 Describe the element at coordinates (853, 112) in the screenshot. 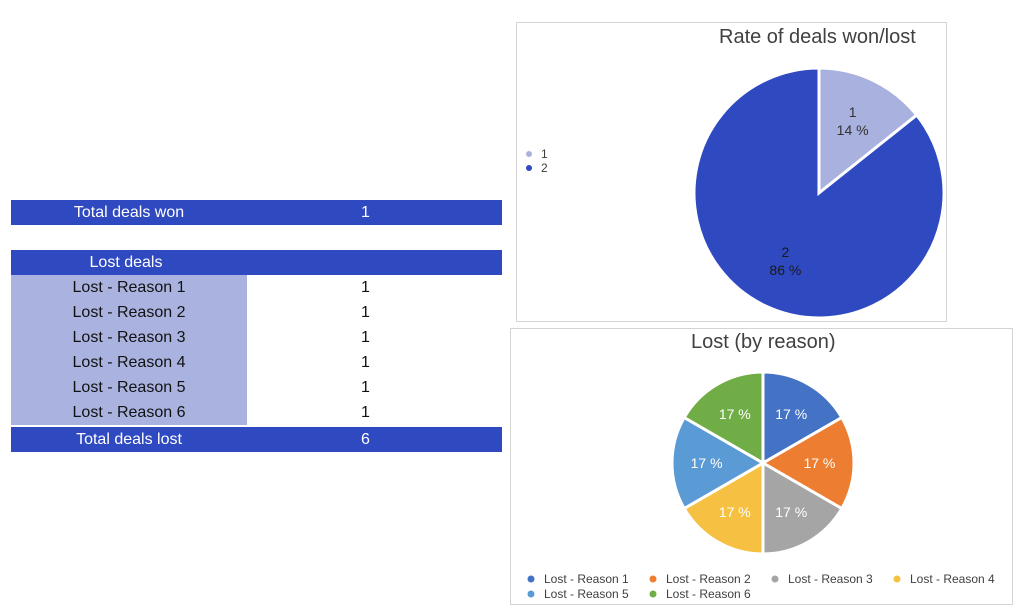

I see `slice-category-label: 1` at that location.